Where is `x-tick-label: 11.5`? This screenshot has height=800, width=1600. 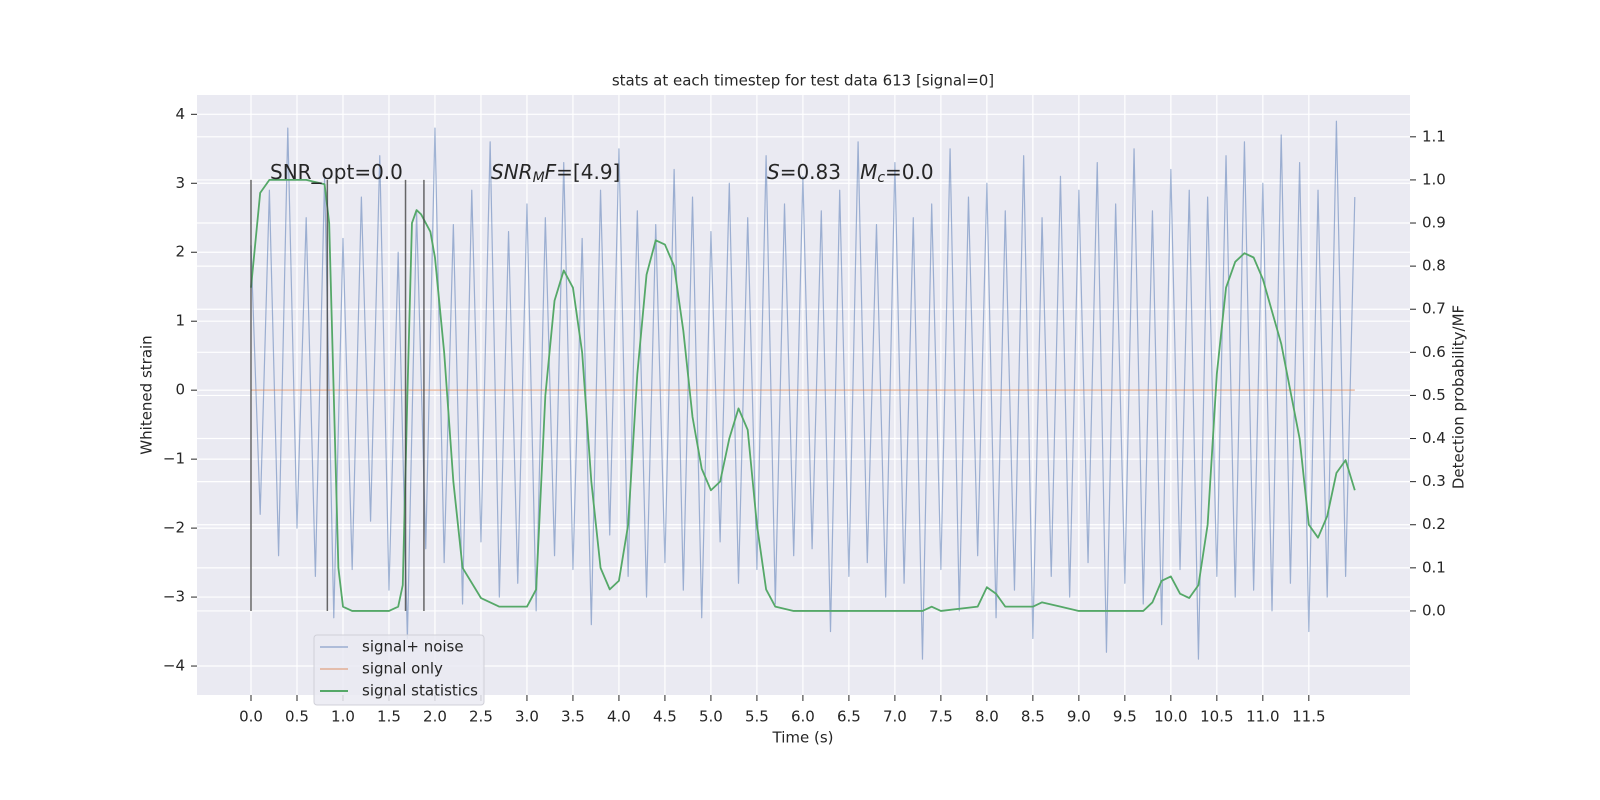
x-tick-label: 11.5 is located at coordinates (1308, 717).